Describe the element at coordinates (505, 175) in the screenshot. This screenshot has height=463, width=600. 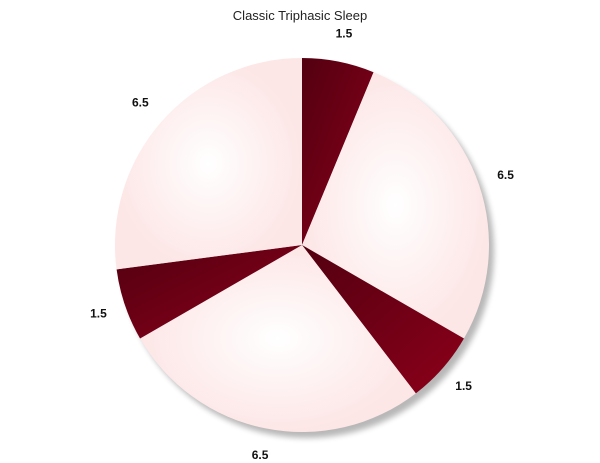
I see `slice-label-2: 6.5` at that location.